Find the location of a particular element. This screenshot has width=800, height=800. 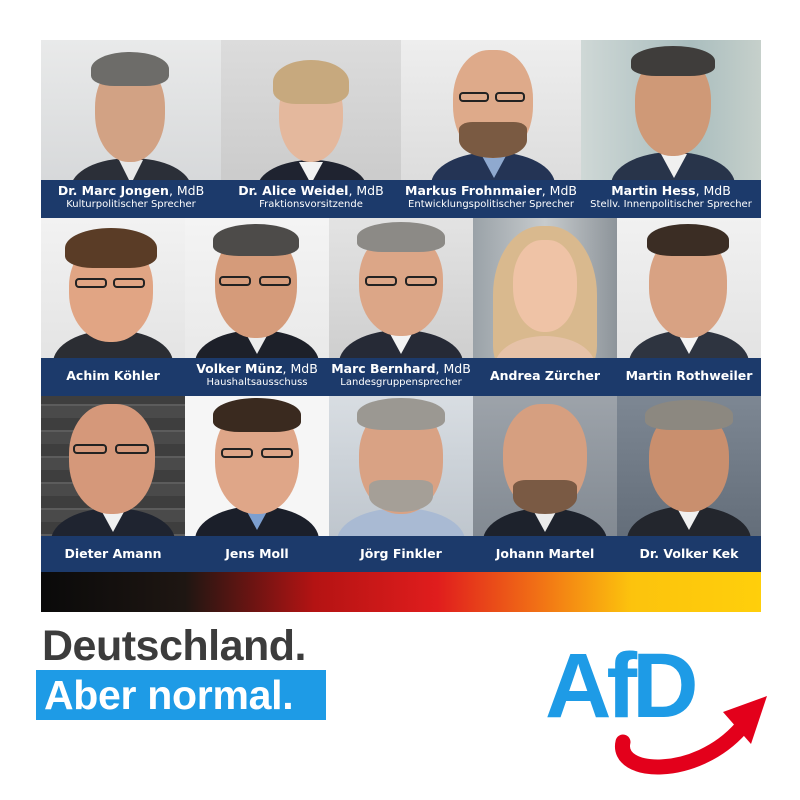

person-role: Fraktionsvorsitzende is located at coordinates (311, 204).